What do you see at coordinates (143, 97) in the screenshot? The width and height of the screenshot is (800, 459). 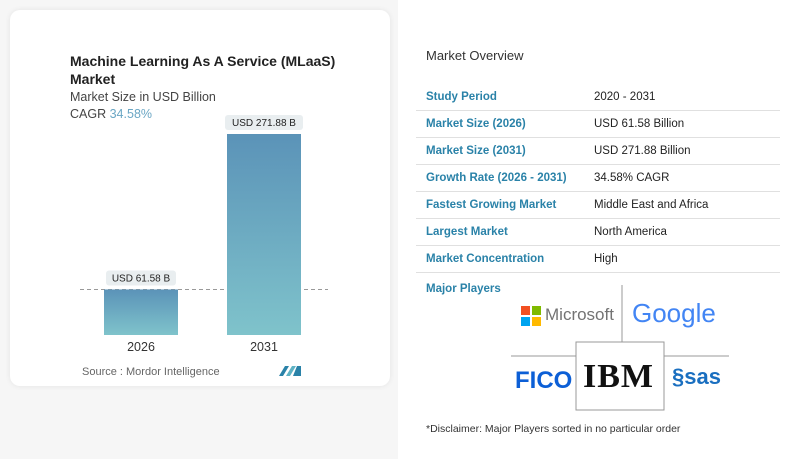 I see `chart-subtitle: Market Size in USD Billion` at bounding box center [143, 97].